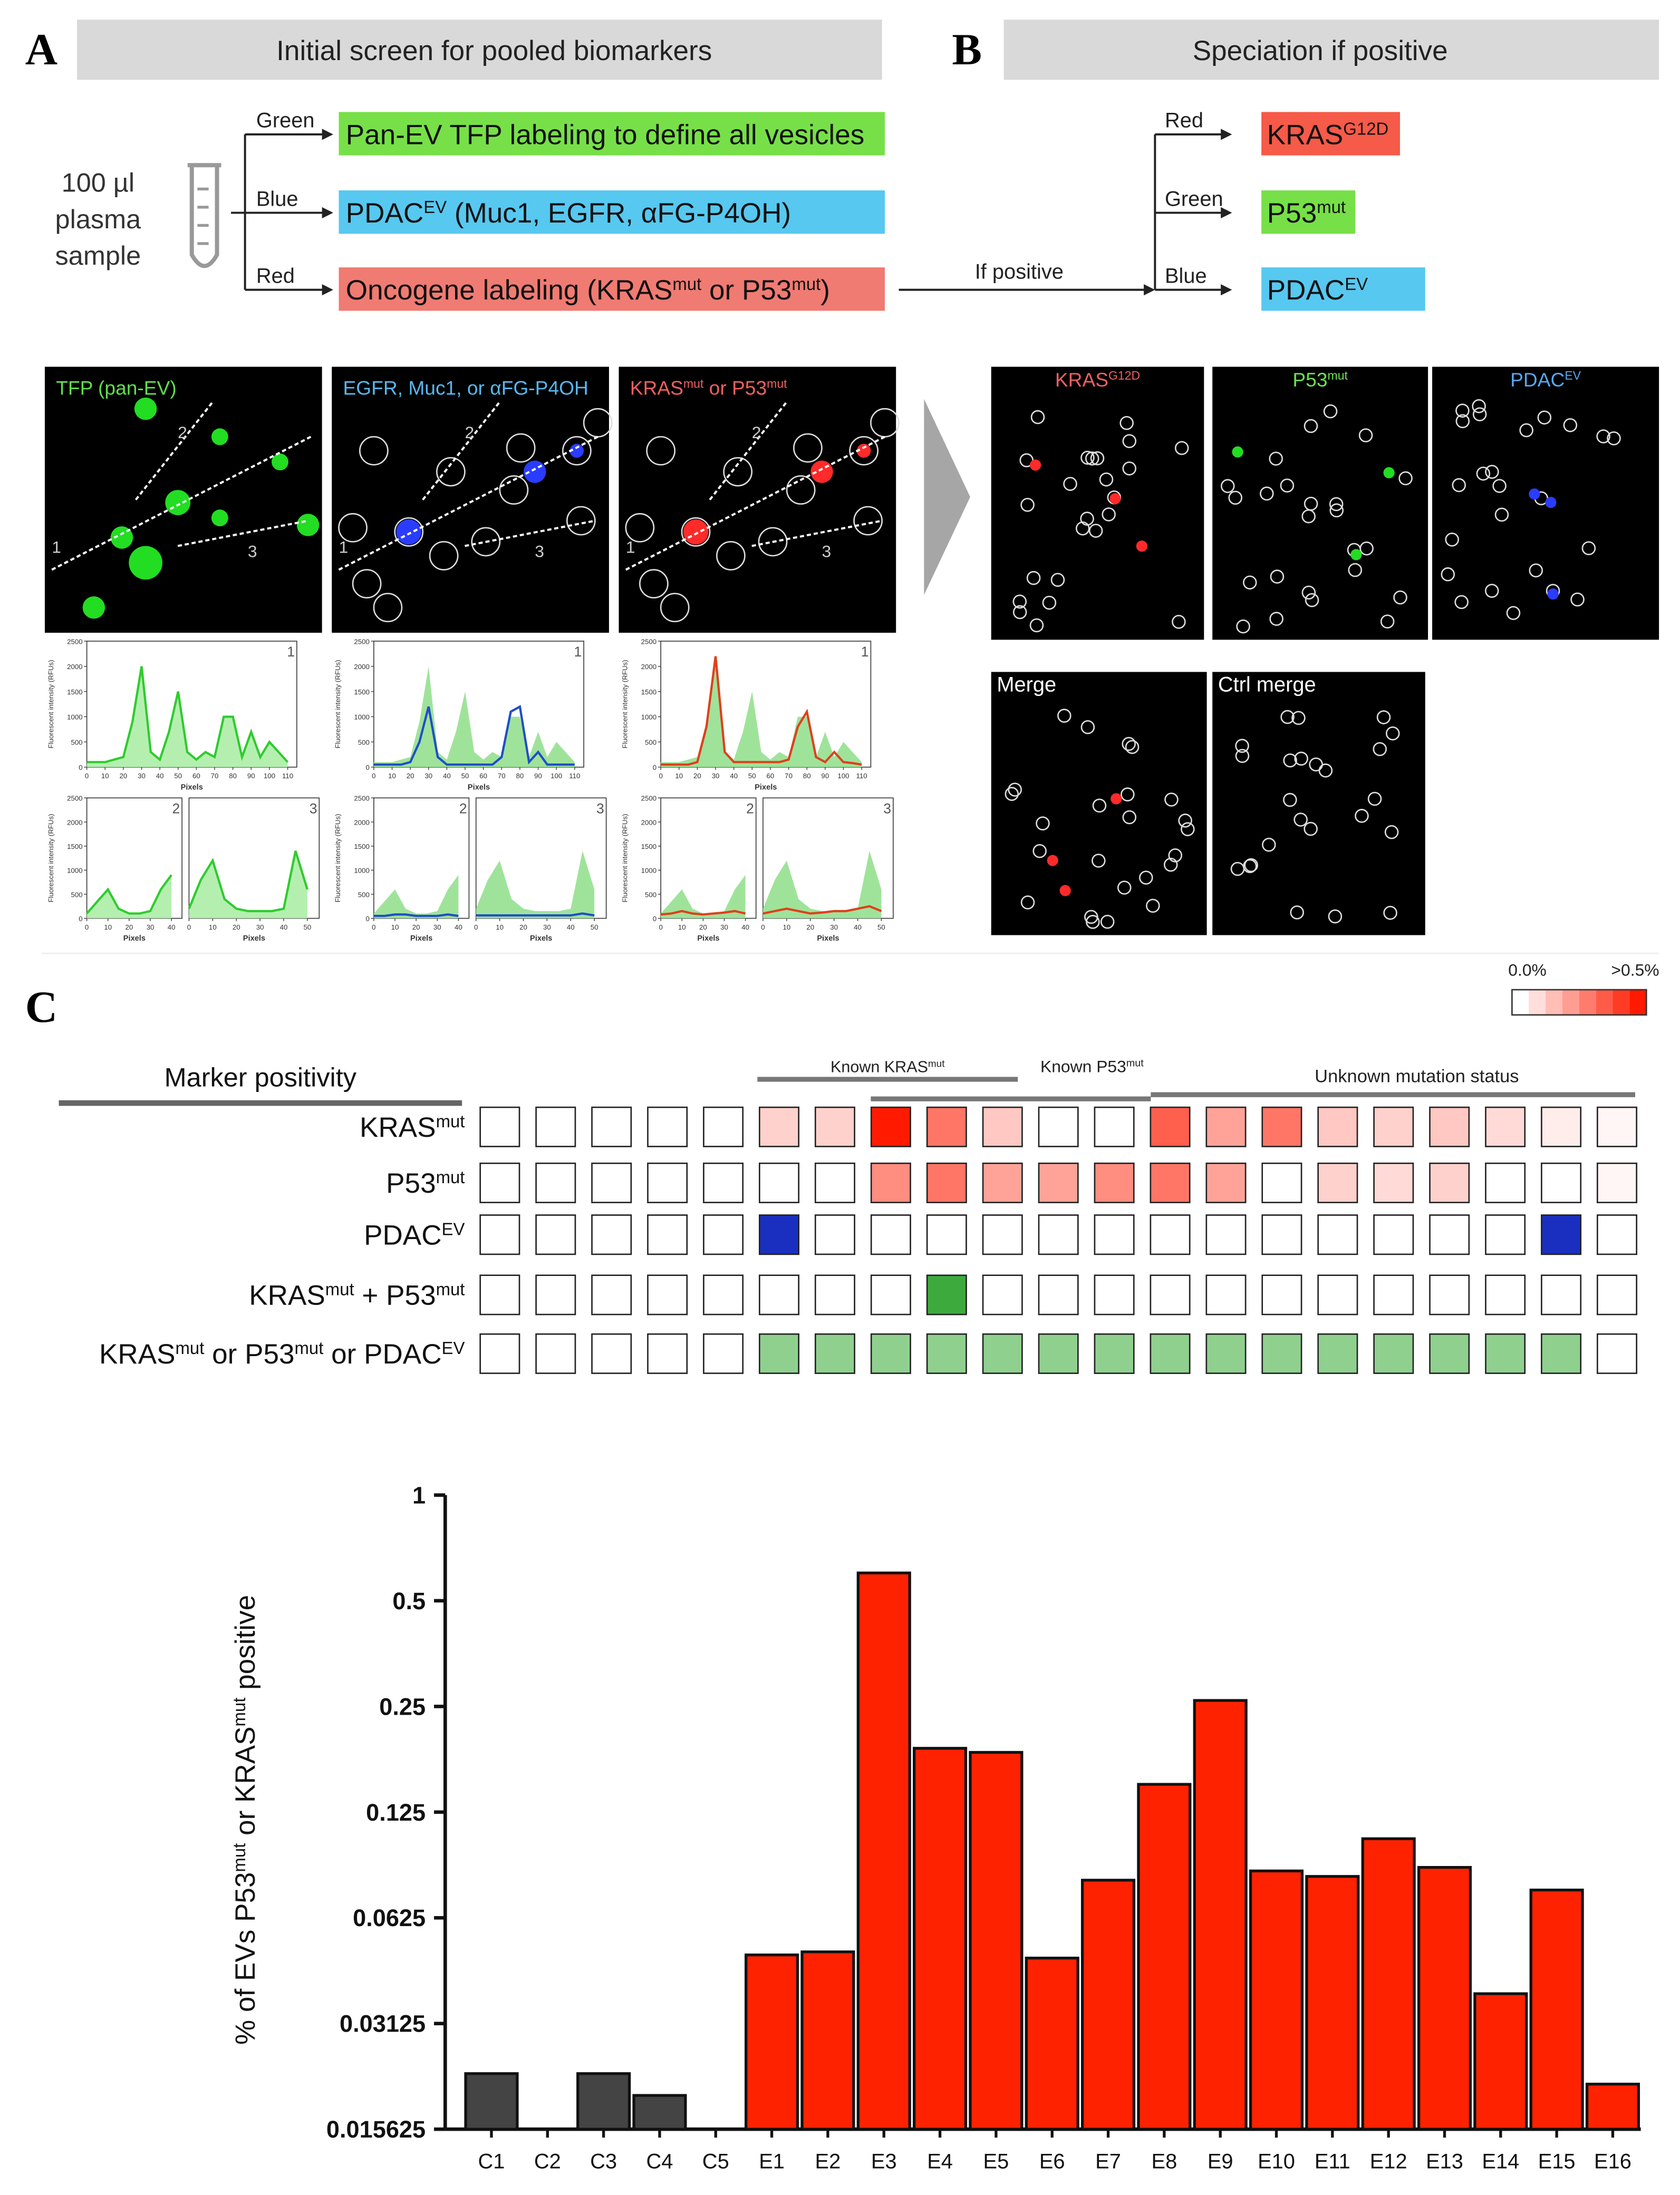 Image resolution: width=1680 pixels, height=2195 pixels. What do you see at coordinates (887, 809) in the screenshot?
I see `plot-number: 3` at bounding box center [887, 809].